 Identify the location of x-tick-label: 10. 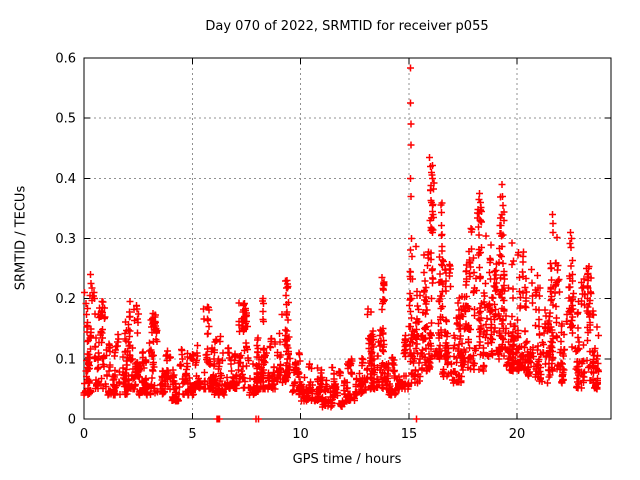
(300, 434).